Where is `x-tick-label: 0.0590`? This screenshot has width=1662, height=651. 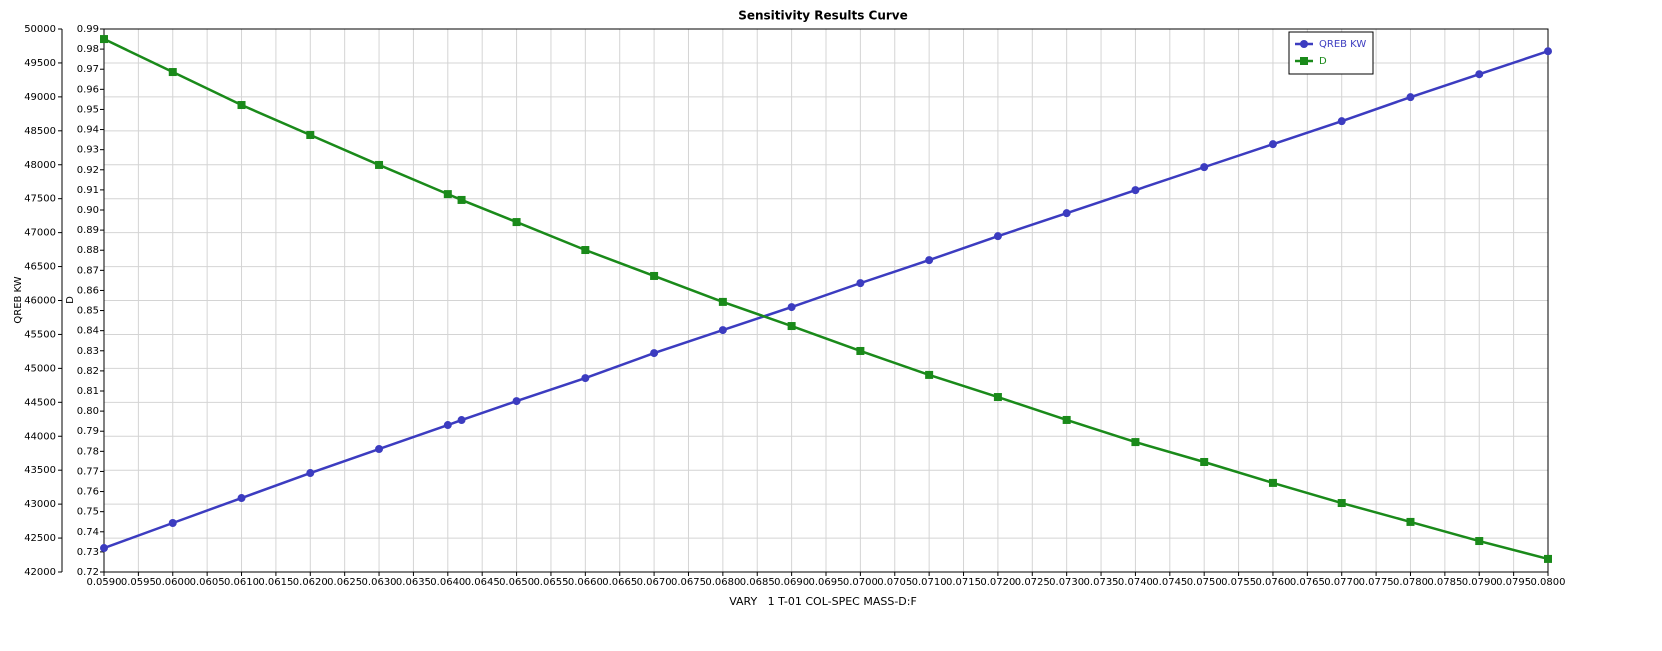
x-tick-label: 0.0590 is located at coordinates (104, 582).